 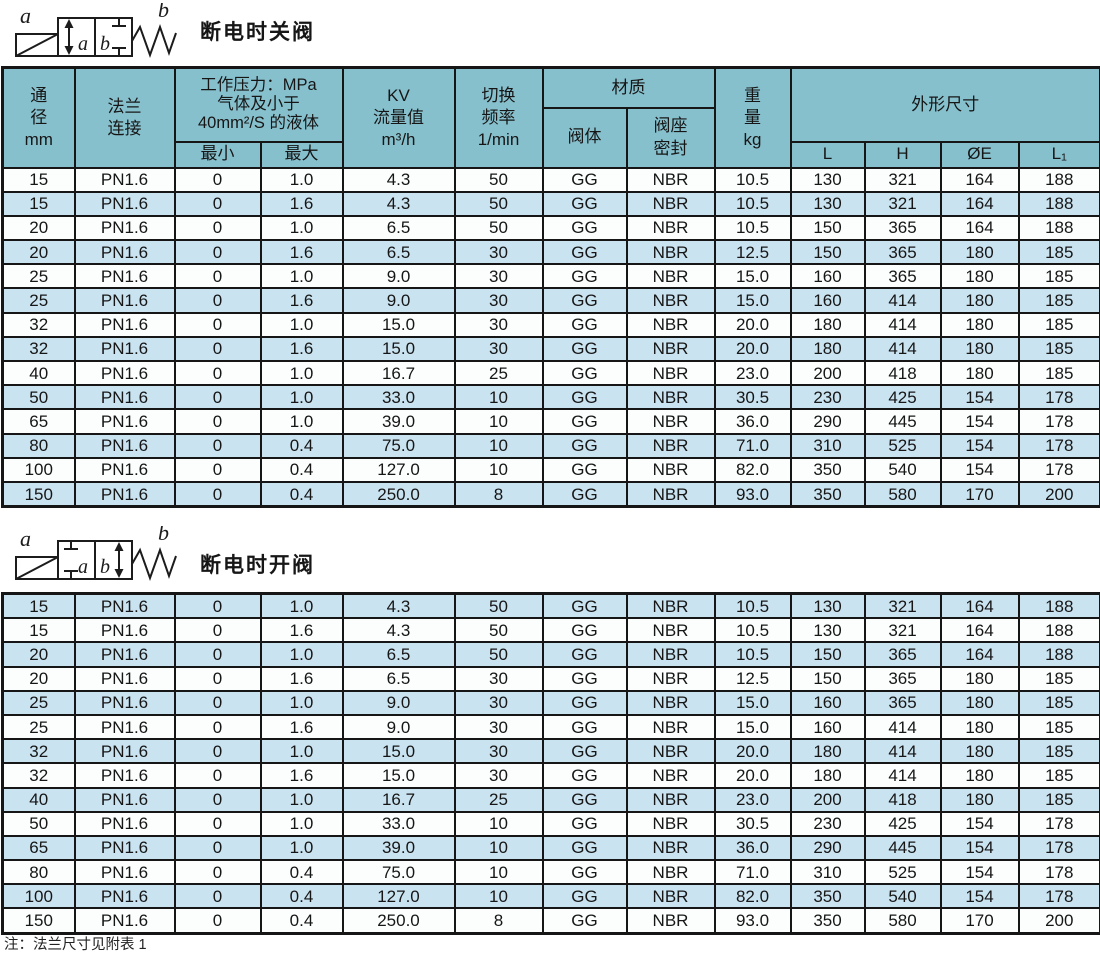 I want to click on table-cell: 10, so click(x=498, y=445).